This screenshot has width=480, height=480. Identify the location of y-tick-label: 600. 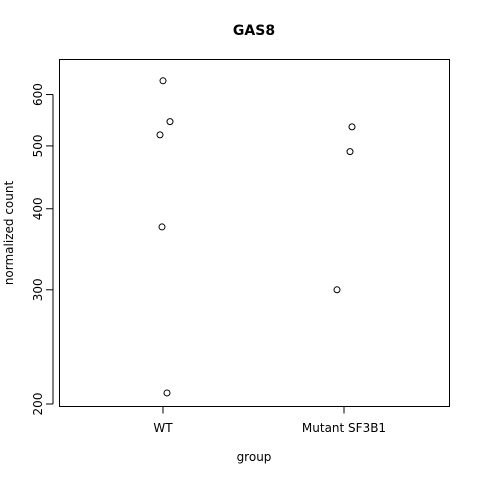
(38, 94).